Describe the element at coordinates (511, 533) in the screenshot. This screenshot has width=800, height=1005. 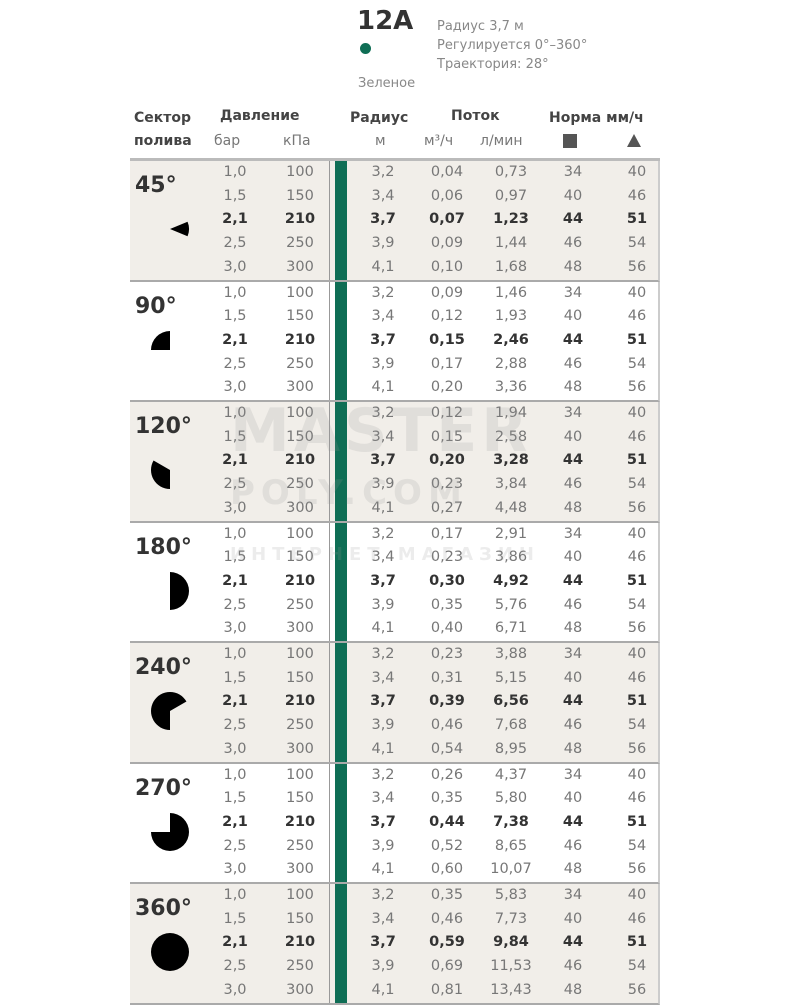
I see `cell-flow-lmin: 2,91` at that location.